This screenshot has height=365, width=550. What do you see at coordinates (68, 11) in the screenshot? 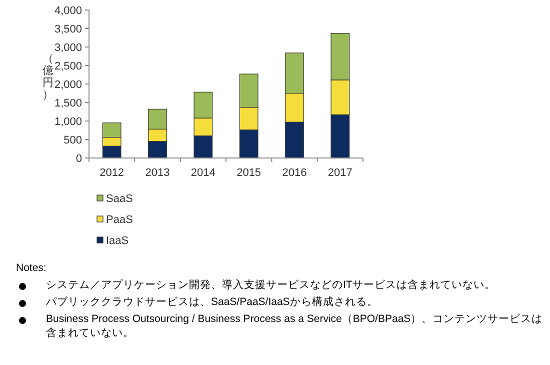
I see `y-tick-label: 4,000` at bounding box center [68, 11].